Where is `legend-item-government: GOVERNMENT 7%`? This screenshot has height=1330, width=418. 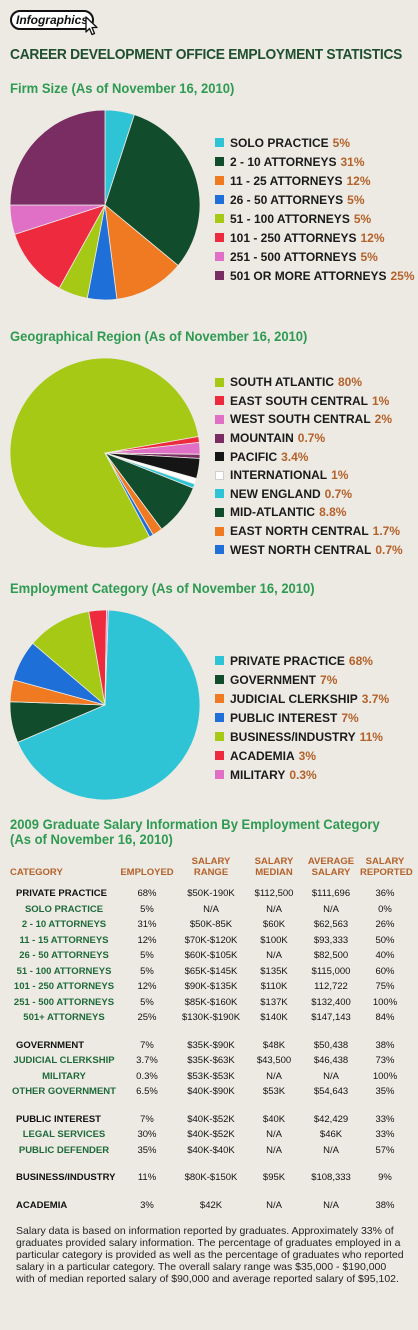 legend-item-government: GOVERNMENT 7% is located at coordinates (302, 679).